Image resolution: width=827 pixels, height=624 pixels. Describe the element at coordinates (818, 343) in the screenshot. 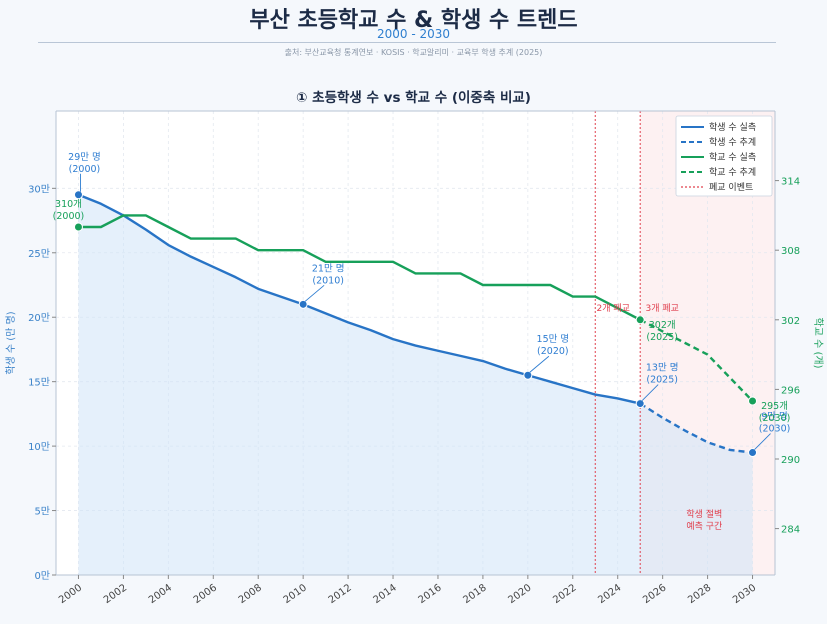

I see `y-right-axis-title: 학교 수 (개)` at that location.